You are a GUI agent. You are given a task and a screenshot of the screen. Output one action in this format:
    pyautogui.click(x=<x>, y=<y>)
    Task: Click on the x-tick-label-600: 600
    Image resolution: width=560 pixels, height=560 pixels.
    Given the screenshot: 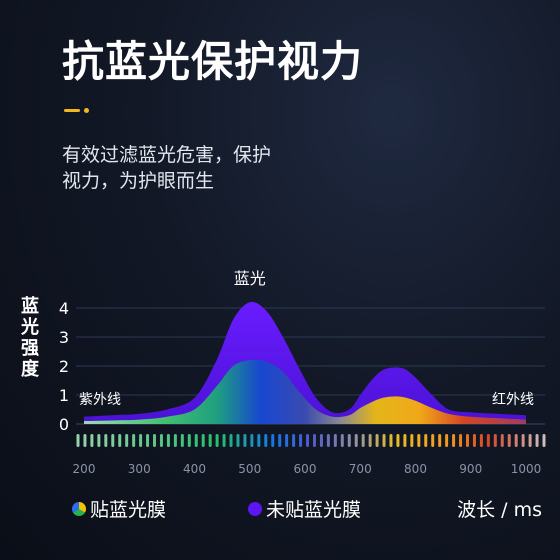 What is the action you would take?
    pyautogui.click(x=305, y=469)
    